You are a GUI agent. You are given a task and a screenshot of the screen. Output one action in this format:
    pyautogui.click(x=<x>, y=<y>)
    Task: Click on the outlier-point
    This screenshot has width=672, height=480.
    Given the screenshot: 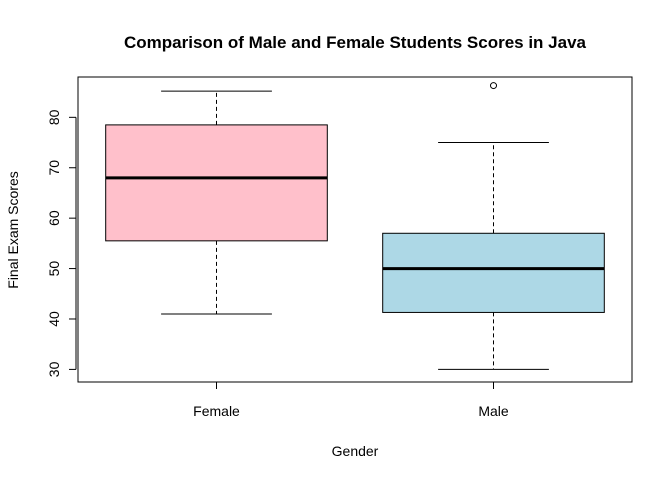 What is the action you would take?
    pyautogui.click(x=493, y=86)
    